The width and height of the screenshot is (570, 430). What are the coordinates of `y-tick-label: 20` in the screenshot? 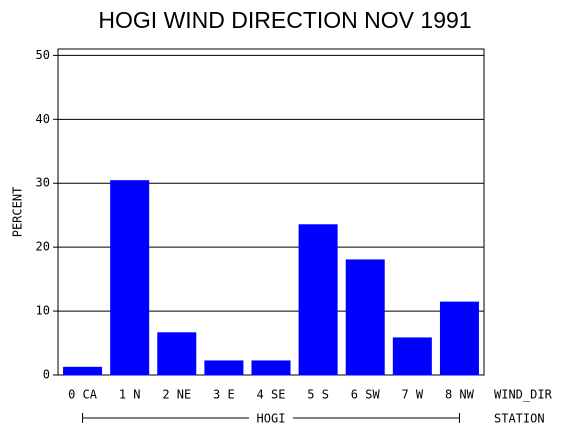 It's located at (43, 247).